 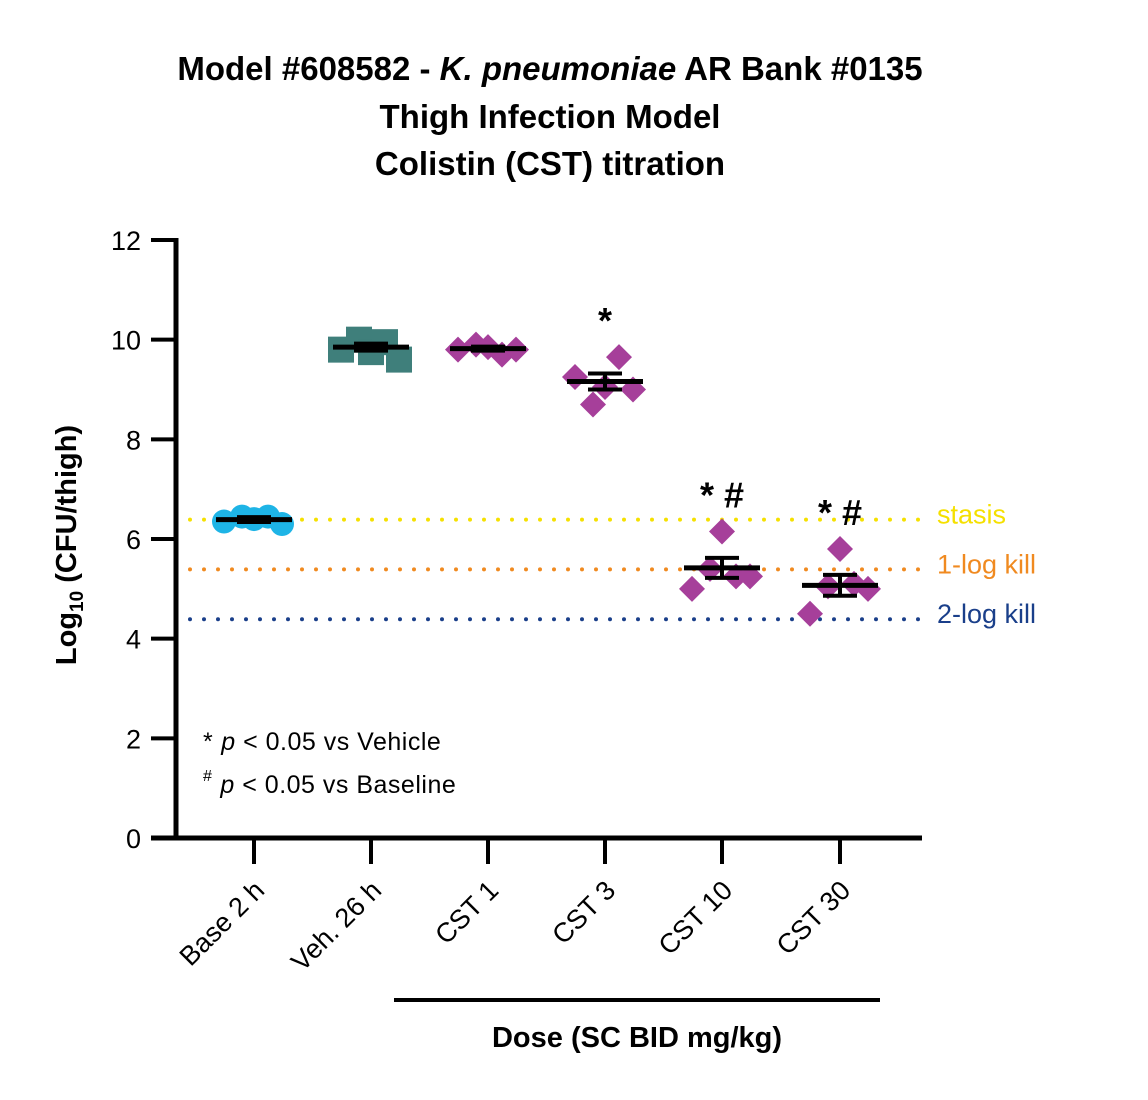 I want to click on title-suffix: AR Bank #0135, so click(x=799, y=68).